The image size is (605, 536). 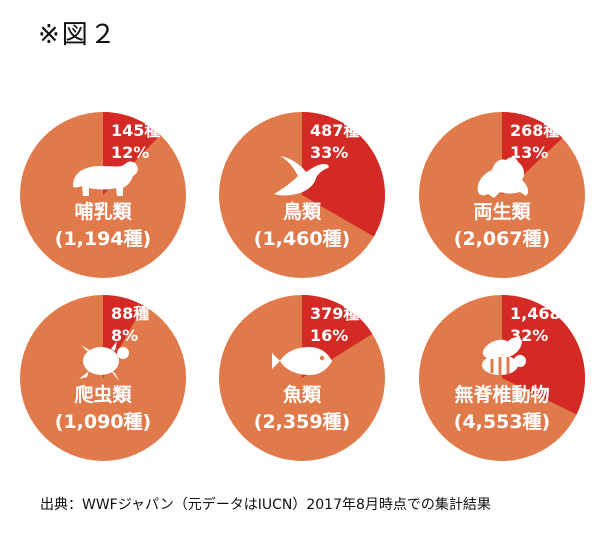 I want to click on polar-bear-icon, so click(x=105, y=178).